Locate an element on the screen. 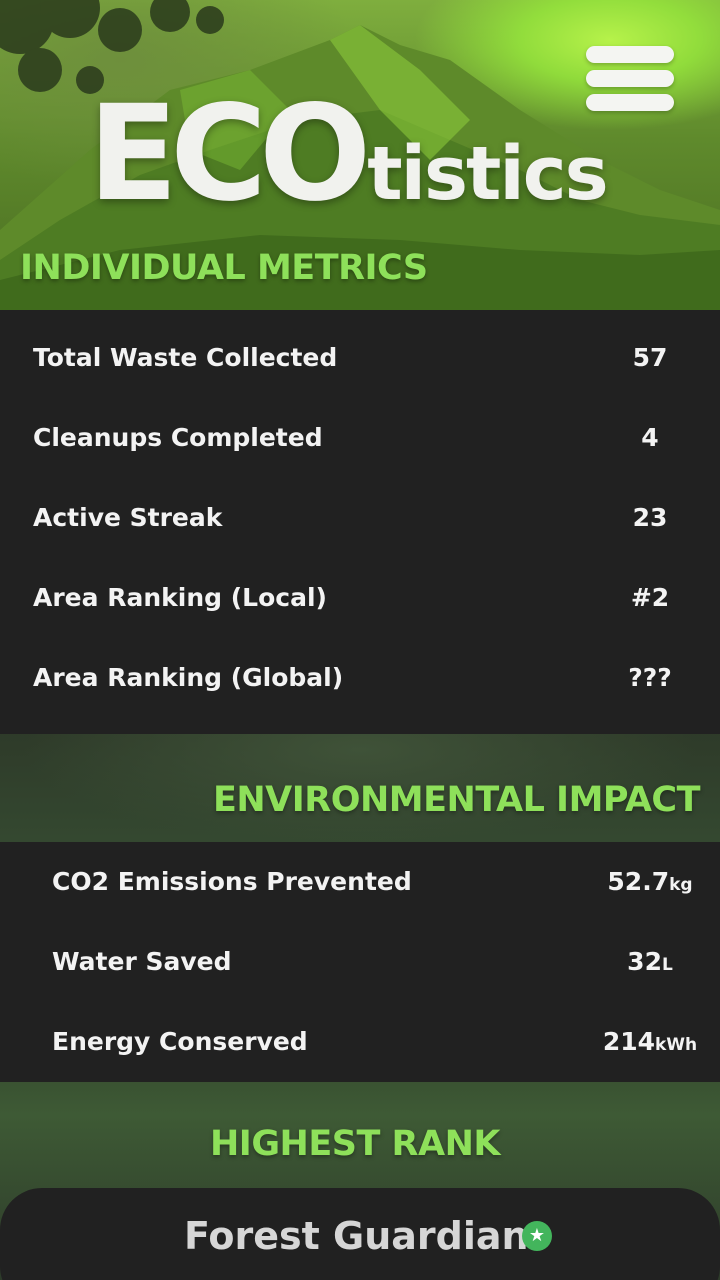 The height and width of the screenshot is (1280, 720). impact-value: 214kWh is located at coordinates (645, 1042).